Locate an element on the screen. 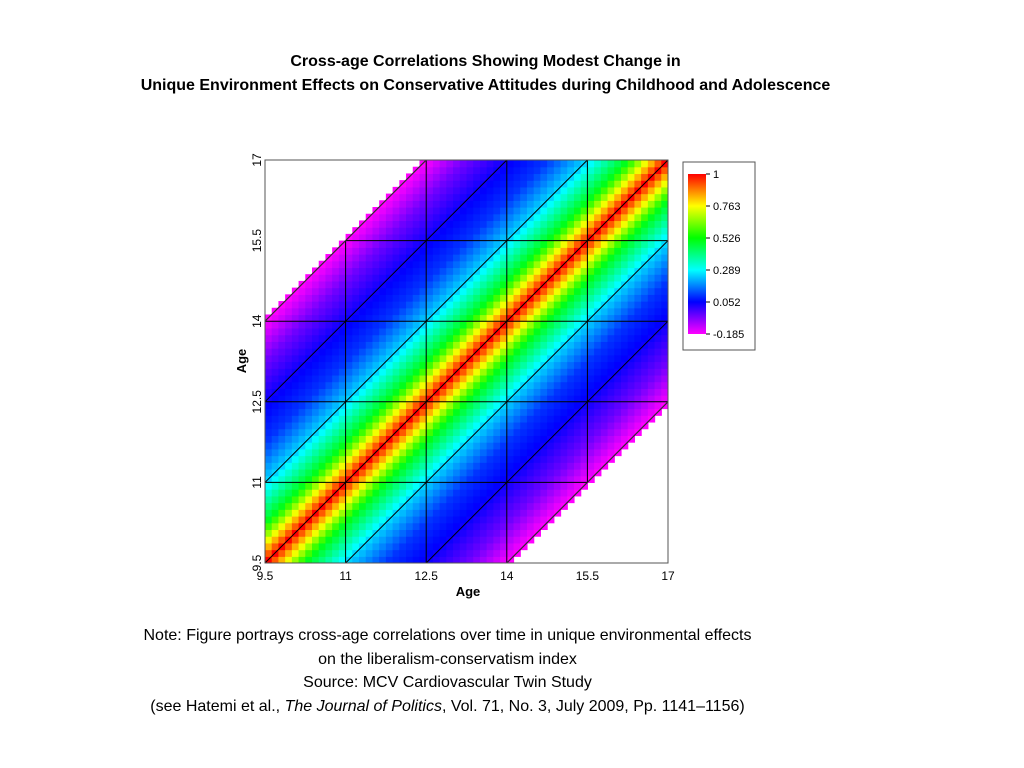 This screenshot has height=768, width=1024. colorbar-label: 0.526 is located at coordinates (727, 239).